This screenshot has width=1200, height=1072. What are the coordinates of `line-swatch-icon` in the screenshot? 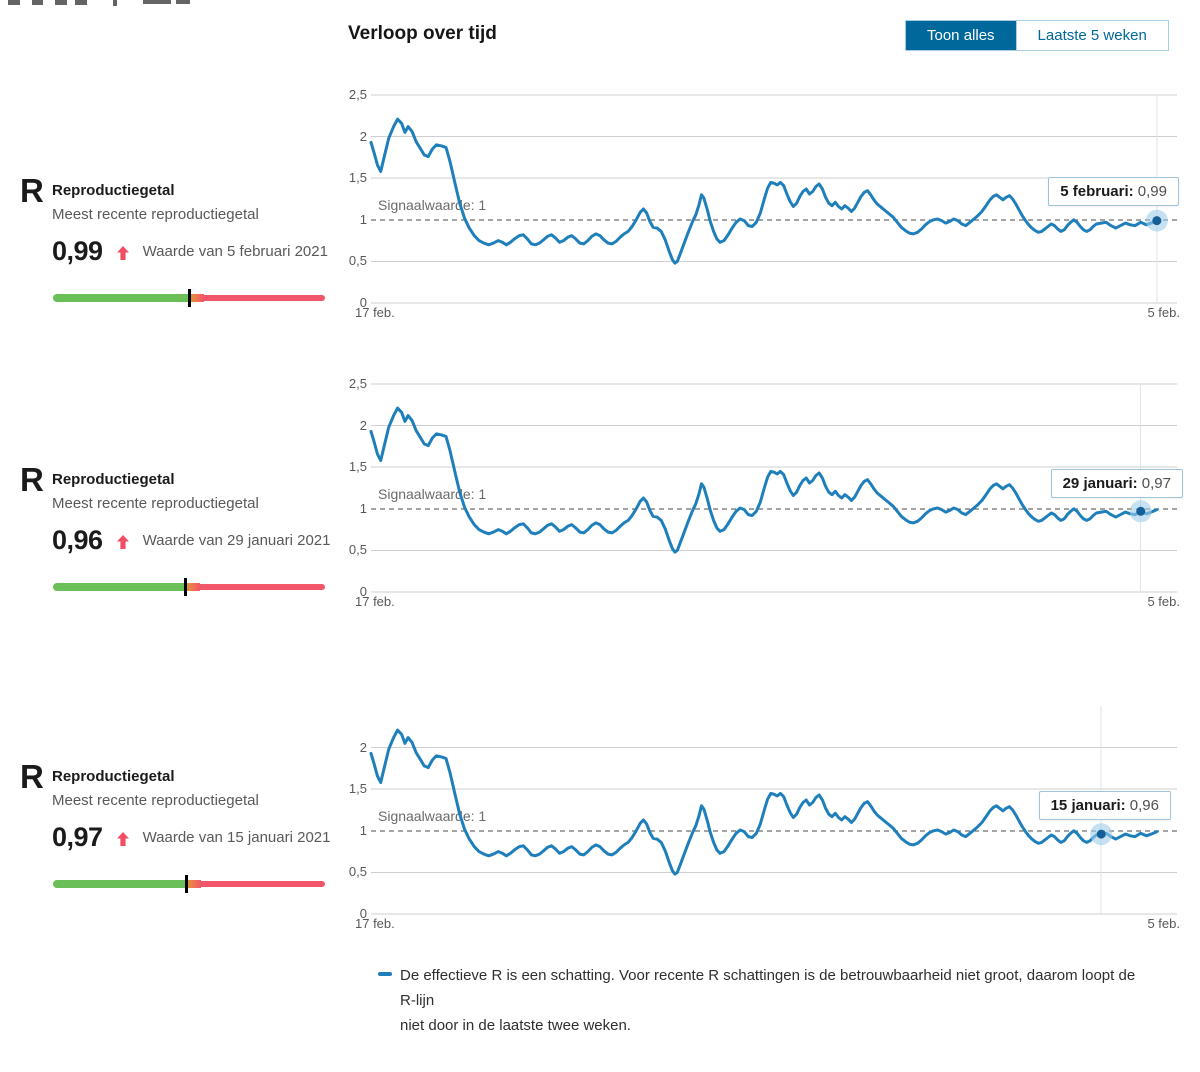 It's located at (385, 974).